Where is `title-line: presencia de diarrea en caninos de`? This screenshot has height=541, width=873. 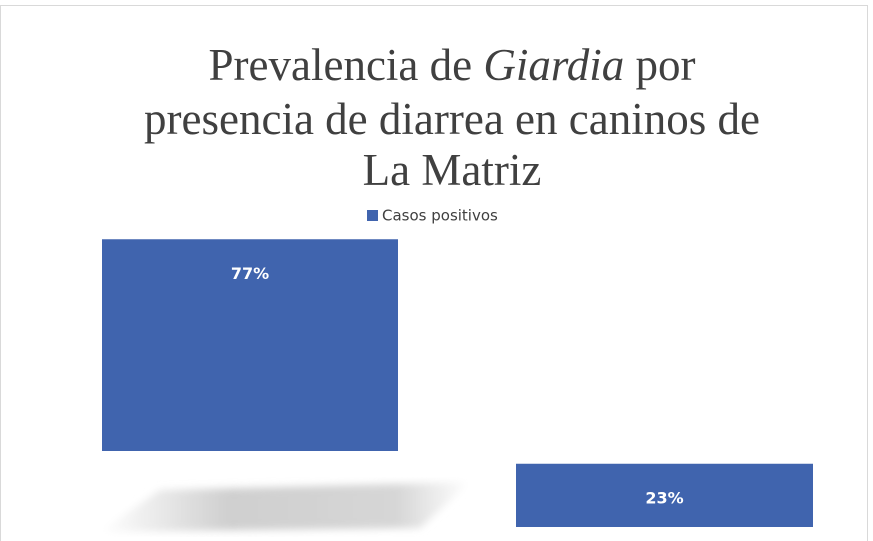 title-line: presencia de diarrea en caninos de is located at coordinates (452, 119).